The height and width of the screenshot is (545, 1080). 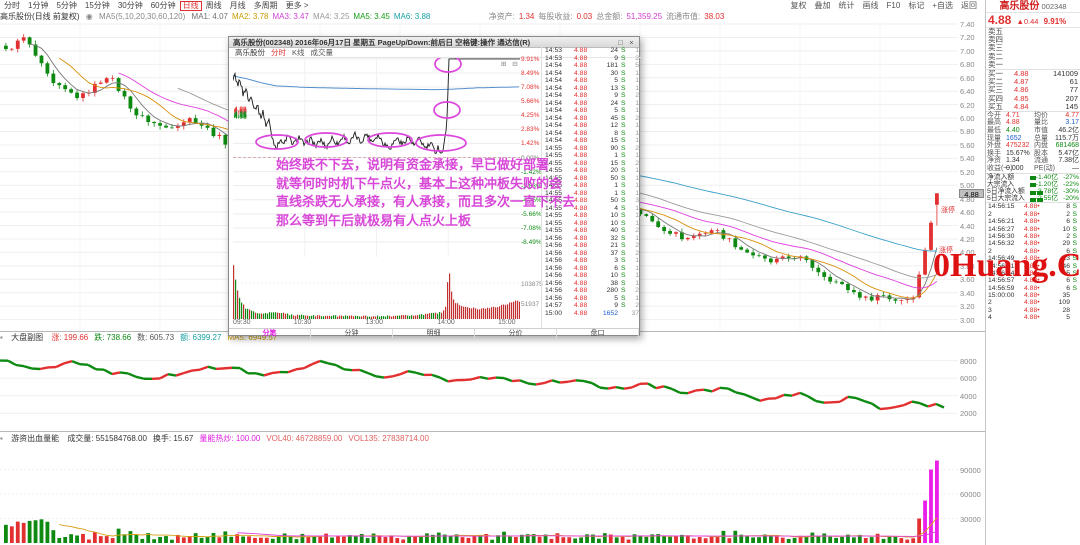 I want to click on stat-value: 475232, so click(x=1018, y=146).